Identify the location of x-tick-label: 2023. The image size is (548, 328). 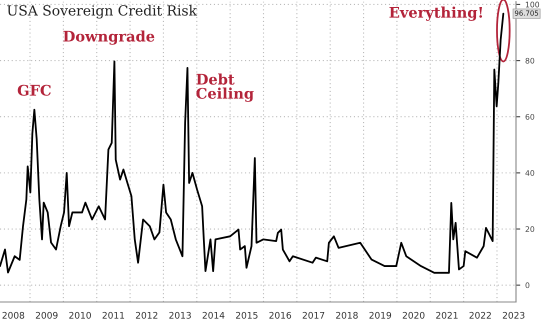
(513, 315).